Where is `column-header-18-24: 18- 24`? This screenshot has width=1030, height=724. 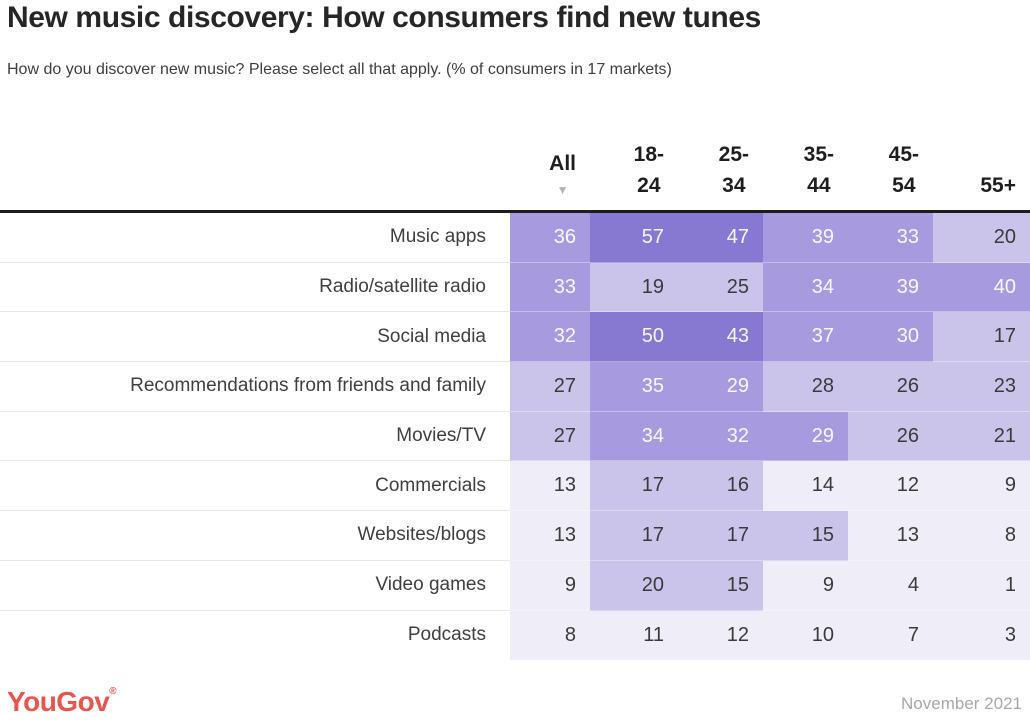 column-header-18-24: 18- 24 is located at coordinates (634, 174).